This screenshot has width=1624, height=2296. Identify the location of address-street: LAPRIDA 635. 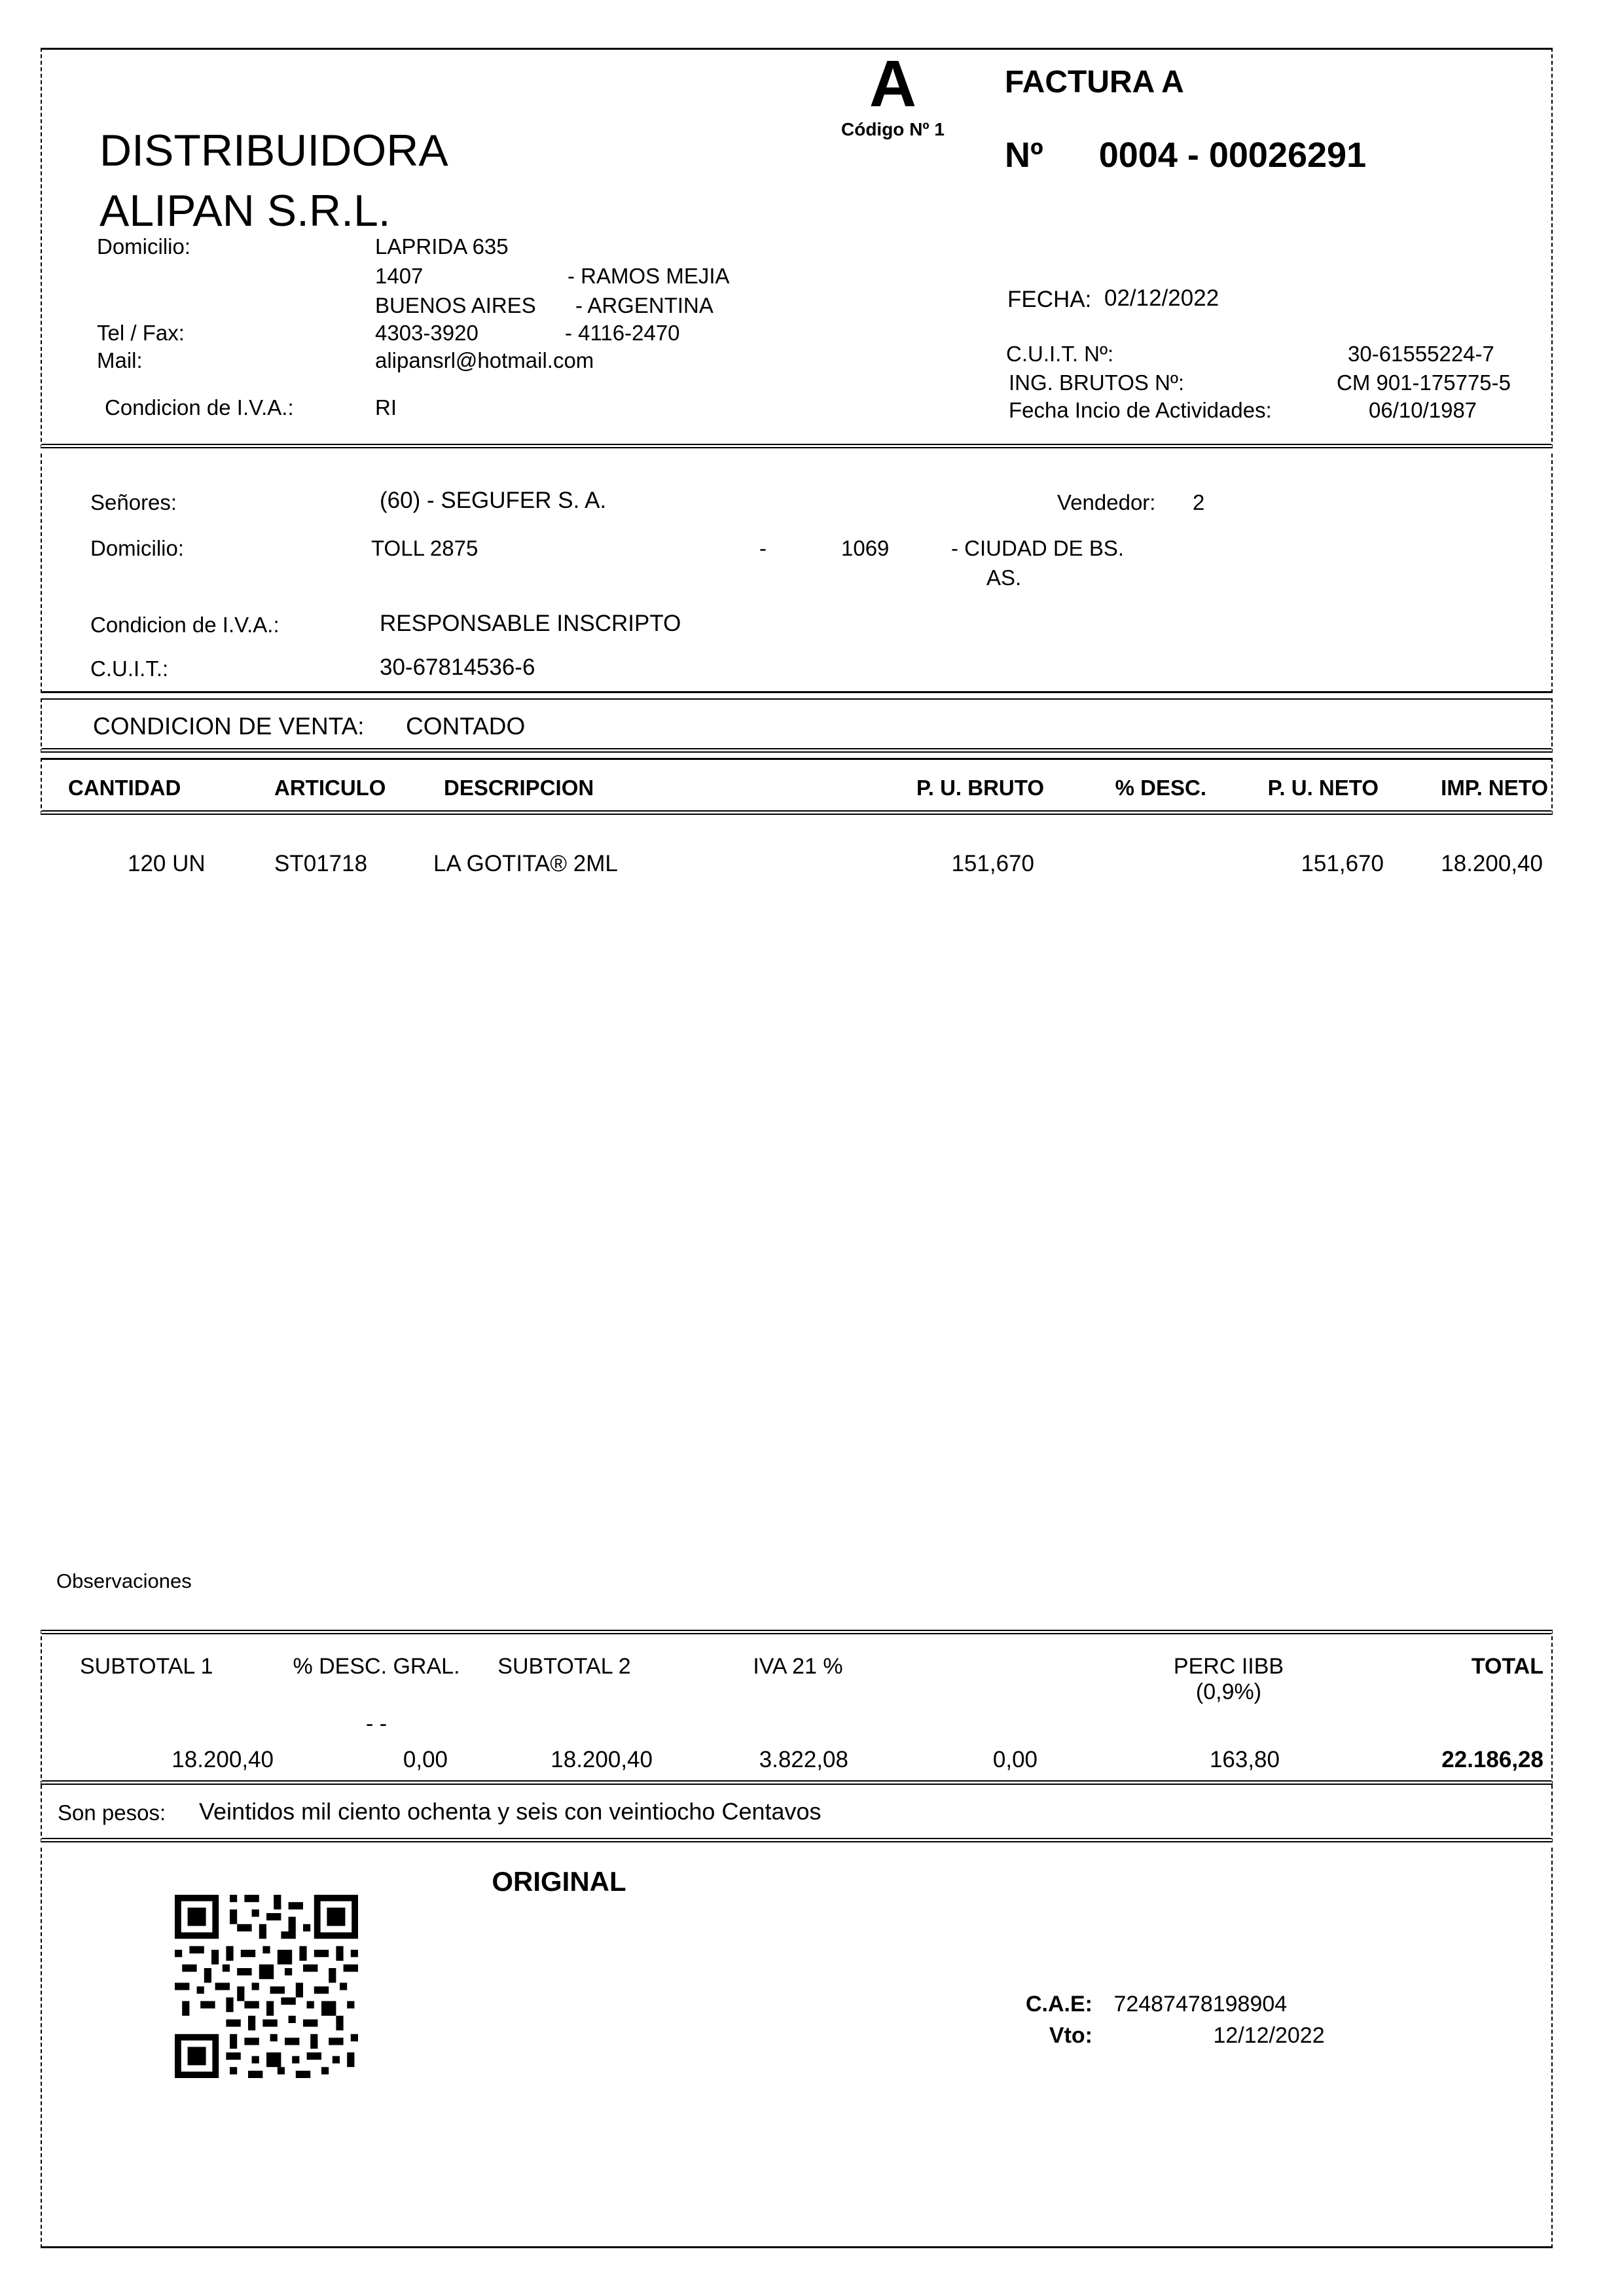
(442, 246).